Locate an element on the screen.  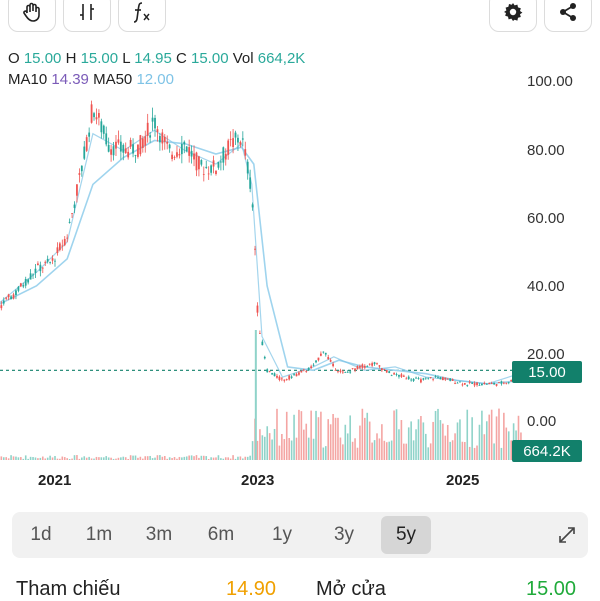
range-5y: 5y is located at coordinates (406, 535).